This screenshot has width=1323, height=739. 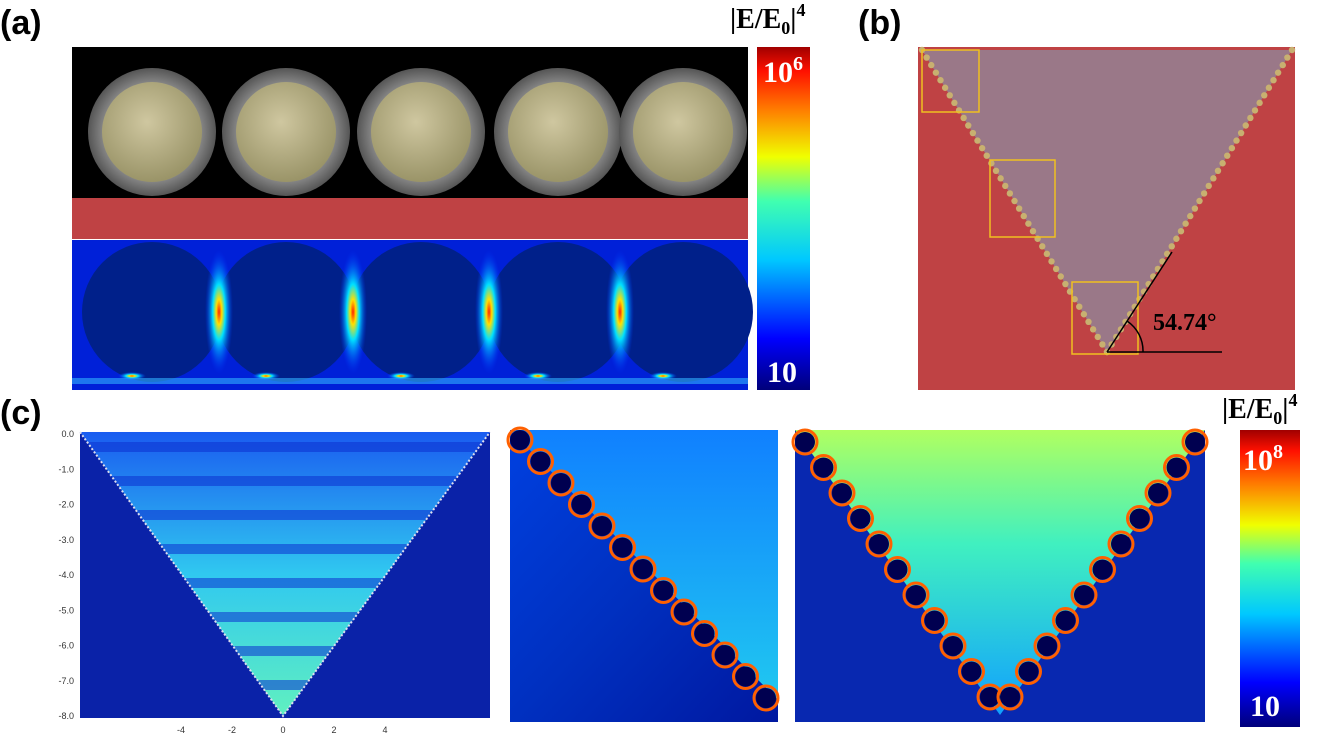 I want to click on pit-bands, so click(x=285, y=574).